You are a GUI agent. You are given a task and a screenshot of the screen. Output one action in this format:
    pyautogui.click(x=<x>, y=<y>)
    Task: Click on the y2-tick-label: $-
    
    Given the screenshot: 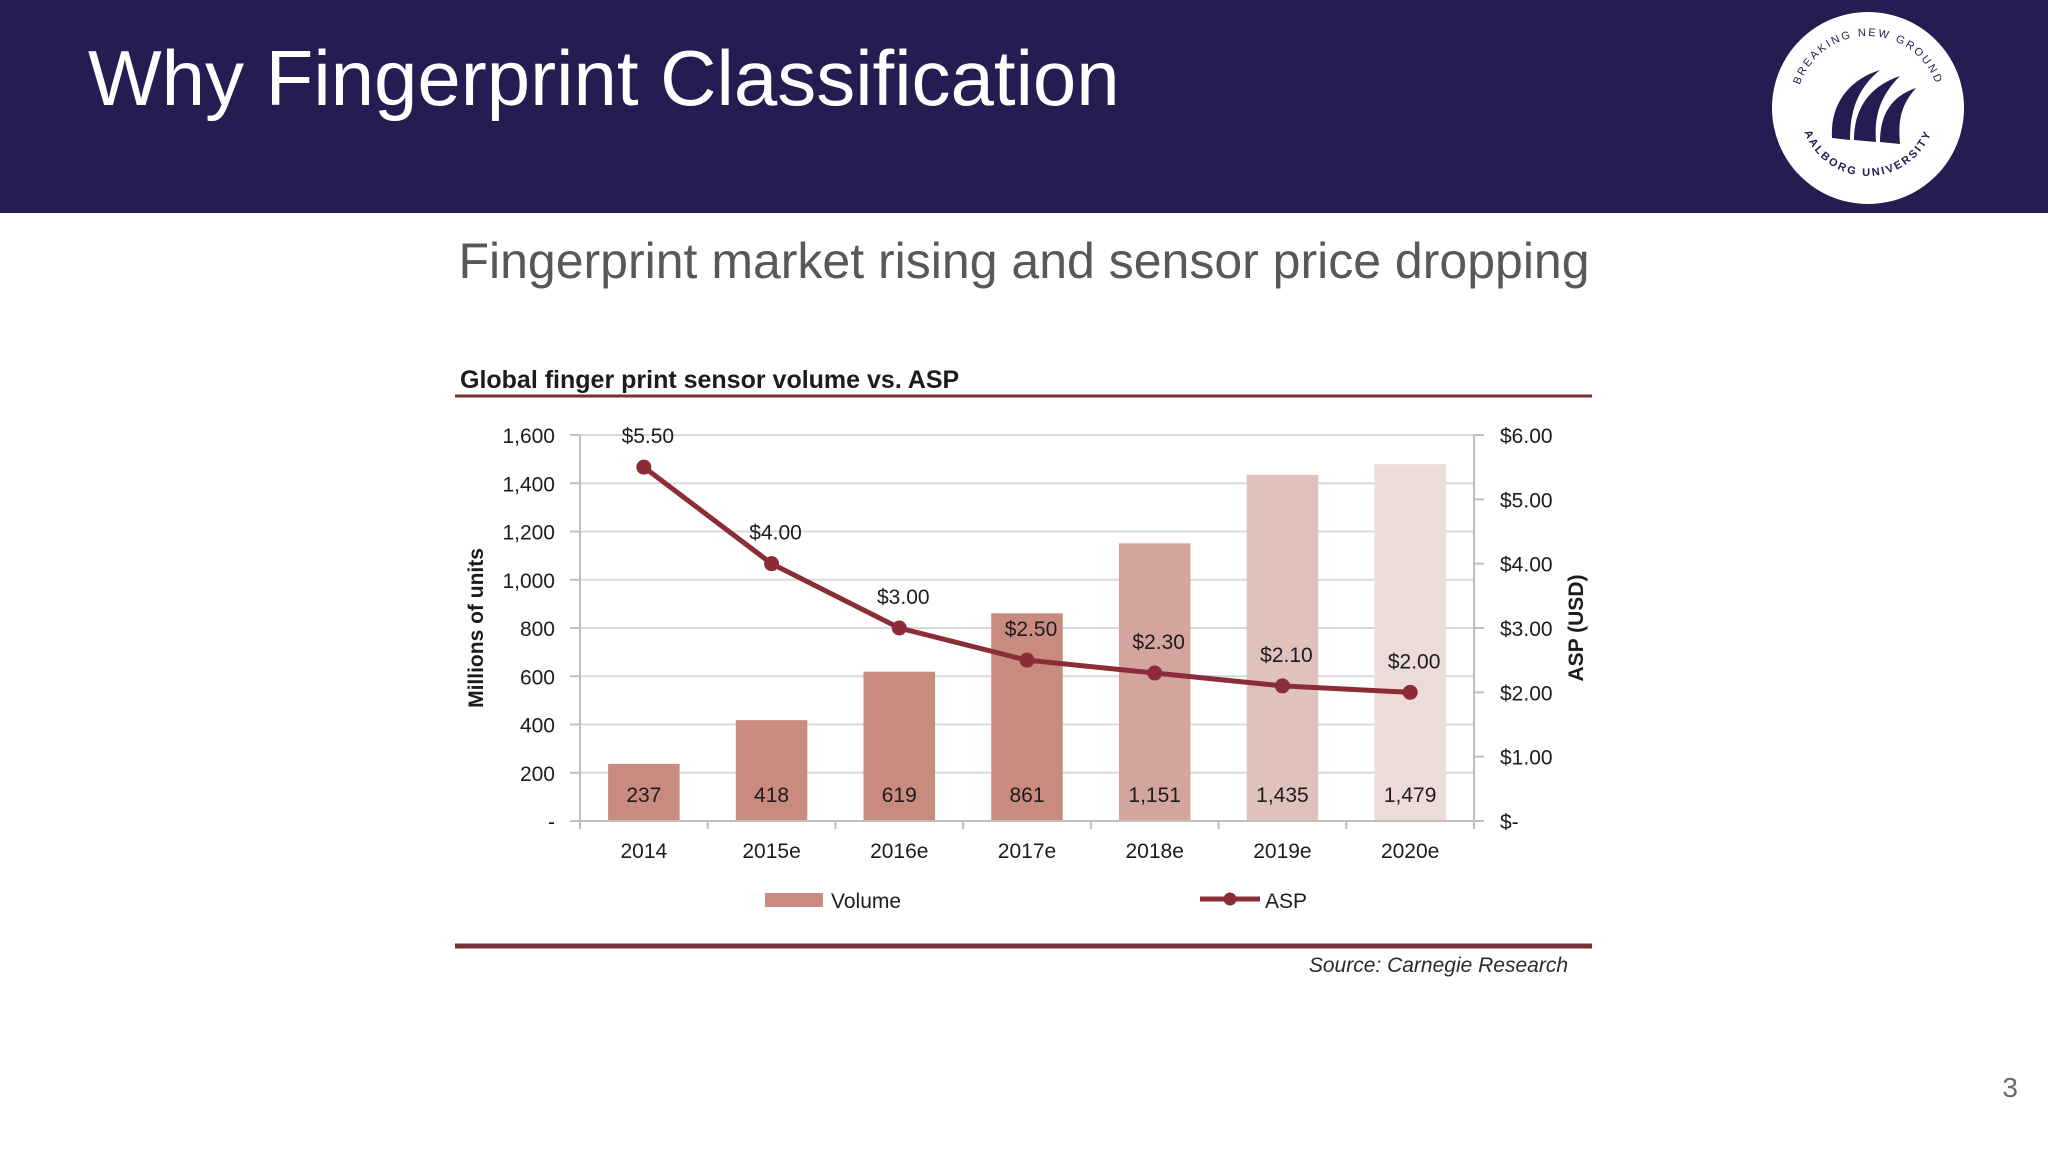 What is the action you would take?
    pyautogui.click(x=1509, y=822)
    